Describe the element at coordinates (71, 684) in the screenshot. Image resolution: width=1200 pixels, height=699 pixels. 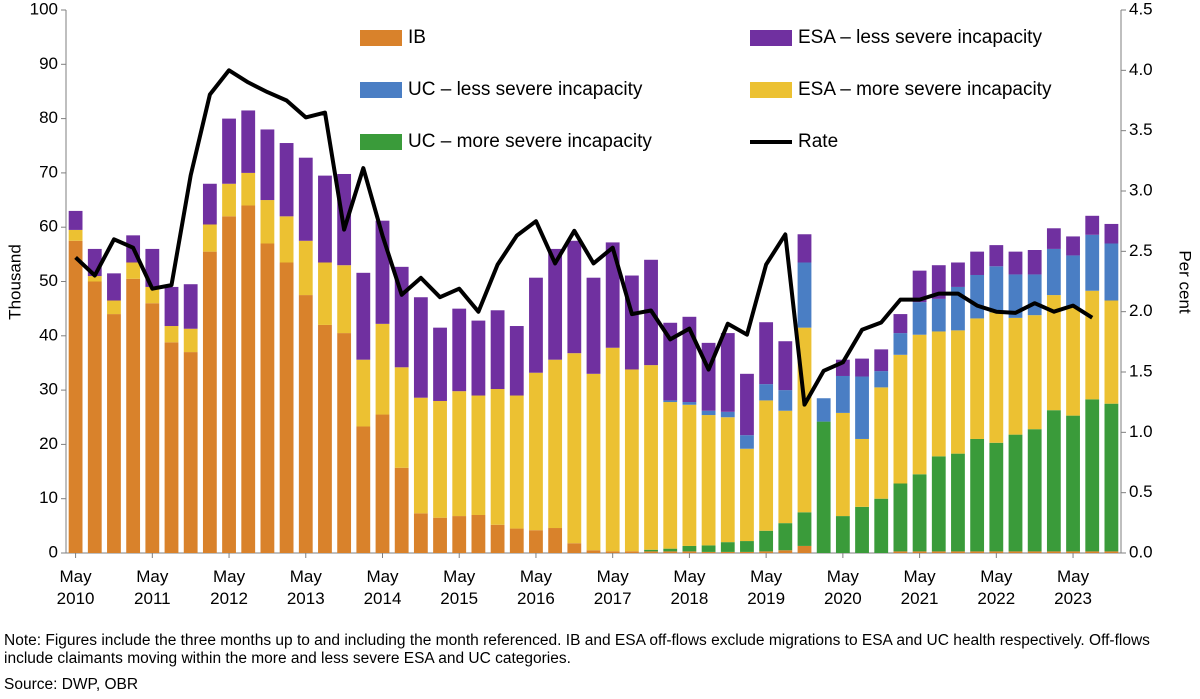
I see `source: Source: DWP, OBR` at that location.